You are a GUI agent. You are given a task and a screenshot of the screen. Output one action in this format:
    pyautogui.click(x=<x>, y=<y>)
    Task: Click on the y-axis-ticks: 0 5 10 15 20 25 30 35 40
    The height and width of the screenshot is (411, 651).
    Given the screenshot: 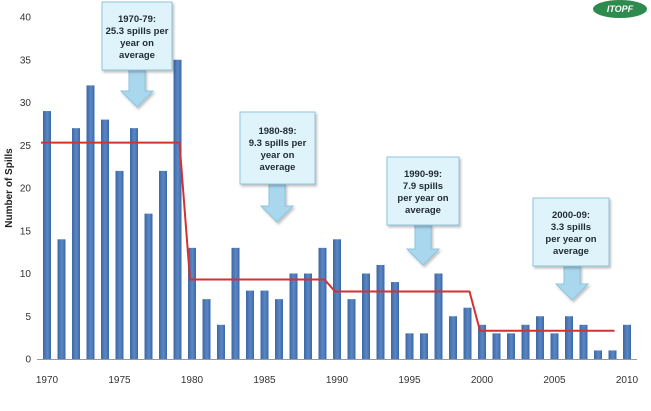 What is the action you would take?
    pyautogui.click(x=26, y=189)
    